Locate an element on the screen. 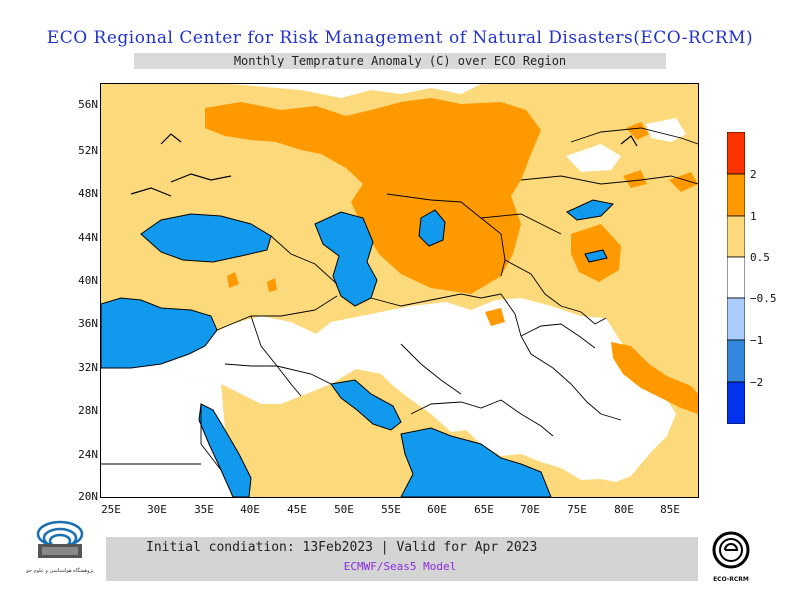 This screenshot has height=600, width=800. neutral-anomaly-ne2 is located at coordinates (666, 130).